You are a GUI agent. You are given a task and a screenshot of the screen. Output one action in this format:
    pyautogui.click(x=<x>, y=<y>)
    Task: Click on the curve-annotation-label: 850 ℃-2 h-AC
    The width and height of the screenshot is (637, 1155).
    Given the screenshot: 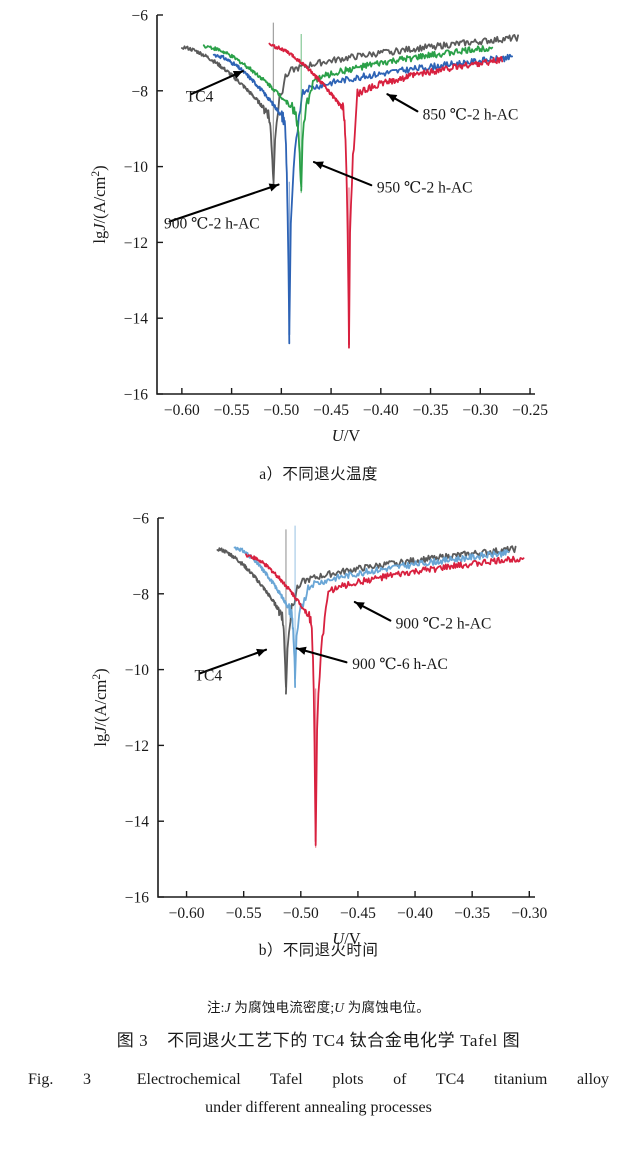 What is the action you would take?
    pyautogui.click(x=471, y=114)
    